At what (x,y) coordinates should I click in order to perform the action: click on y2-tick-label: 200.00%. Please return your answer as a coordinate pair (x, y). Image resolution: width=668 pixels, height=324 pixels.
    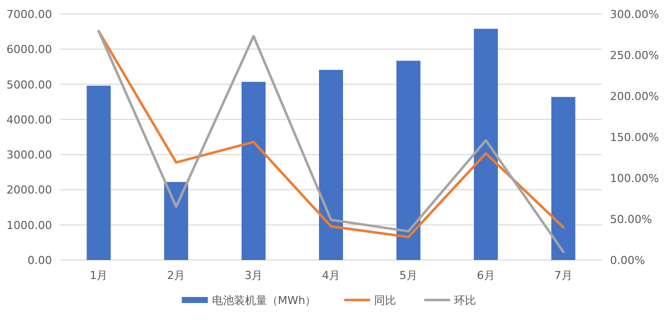
    Looking at the image, I should click on (634, 96).